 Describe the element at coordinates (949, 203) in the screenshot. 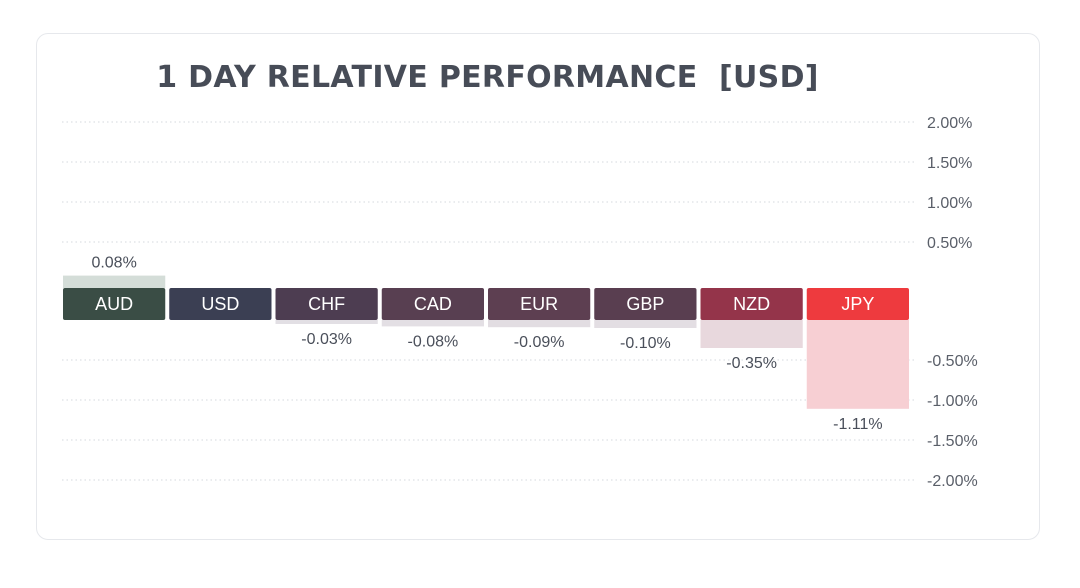

I see `y-tick-label: 1.00%` at that location.